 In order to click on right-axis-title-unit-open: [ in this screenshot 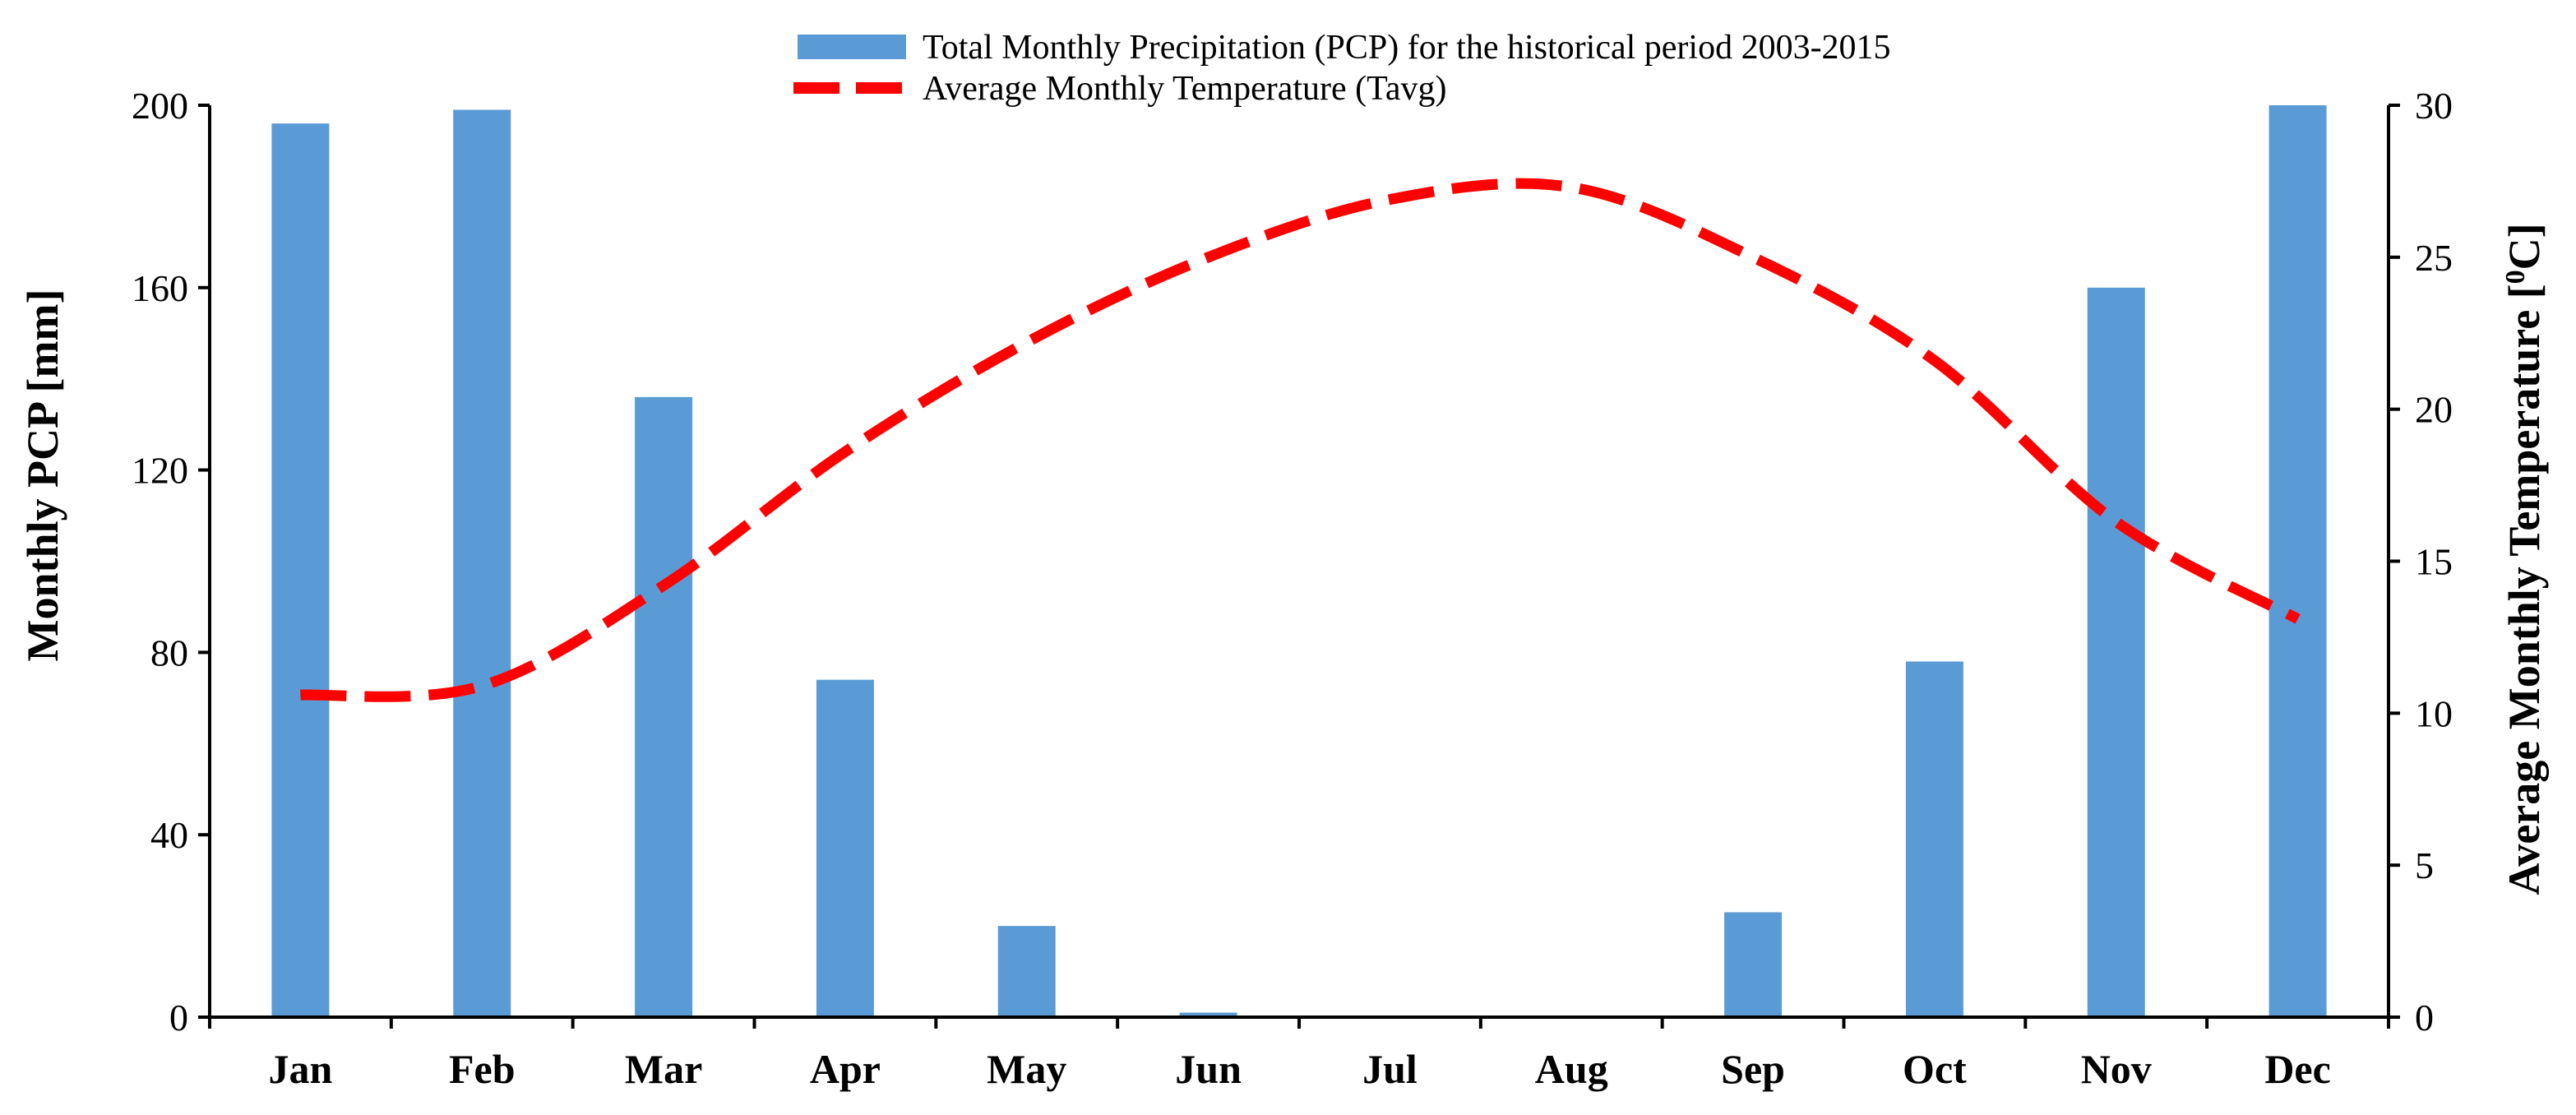, I will do `click(2524, 291)`.